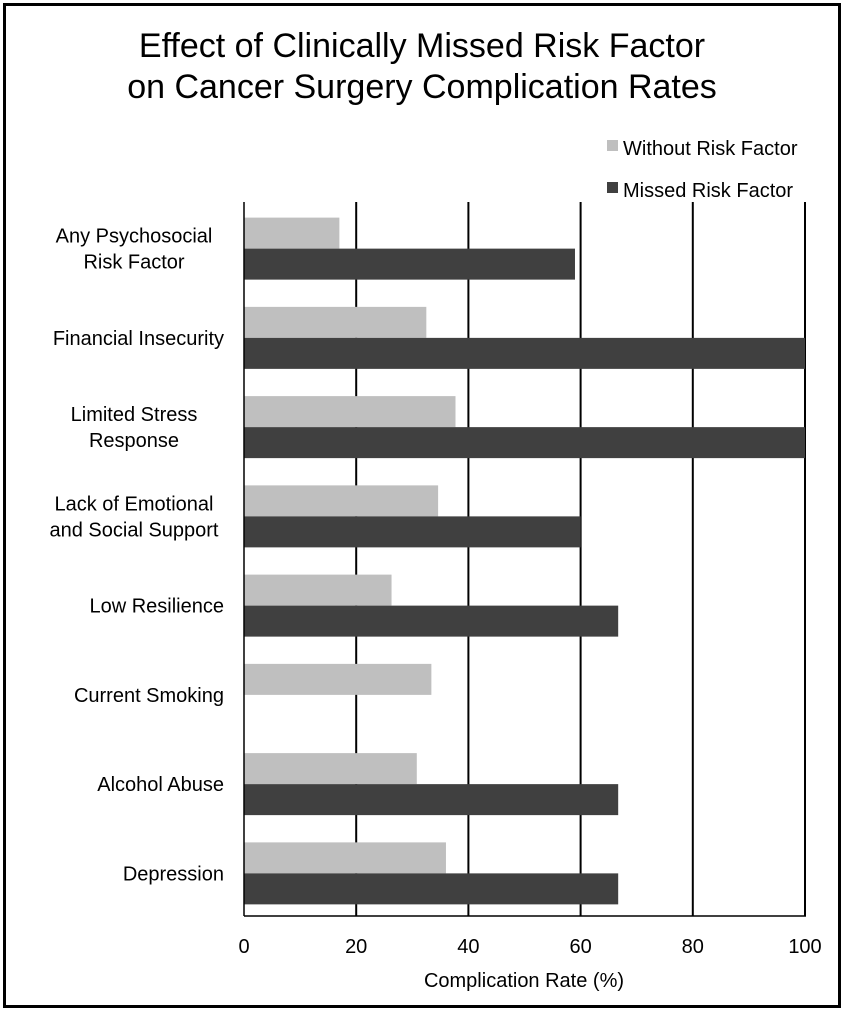  I want to click on category-label-0: Any Psychosocial Risk Factor, so click(134, 250).